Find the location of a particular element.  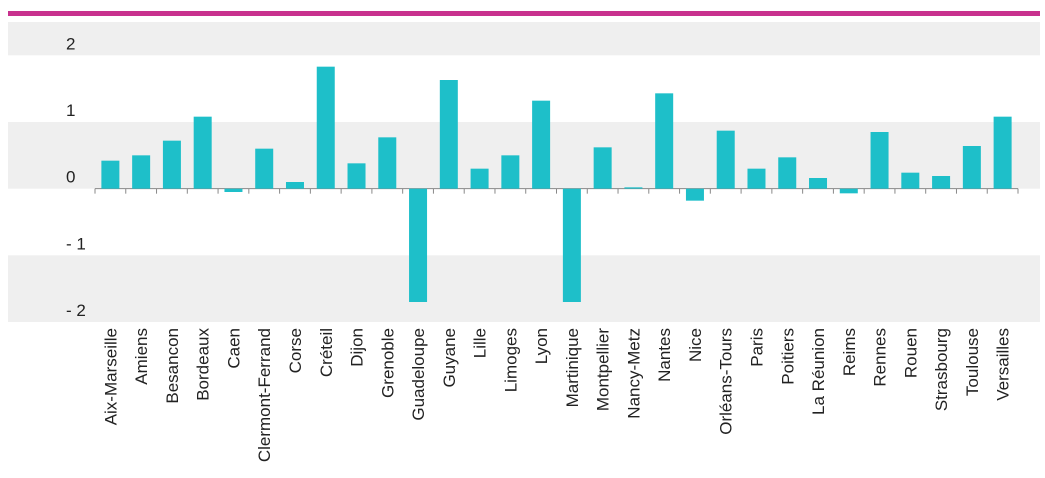

x-tick-label: Lyon is located at coordinates (541, 346).